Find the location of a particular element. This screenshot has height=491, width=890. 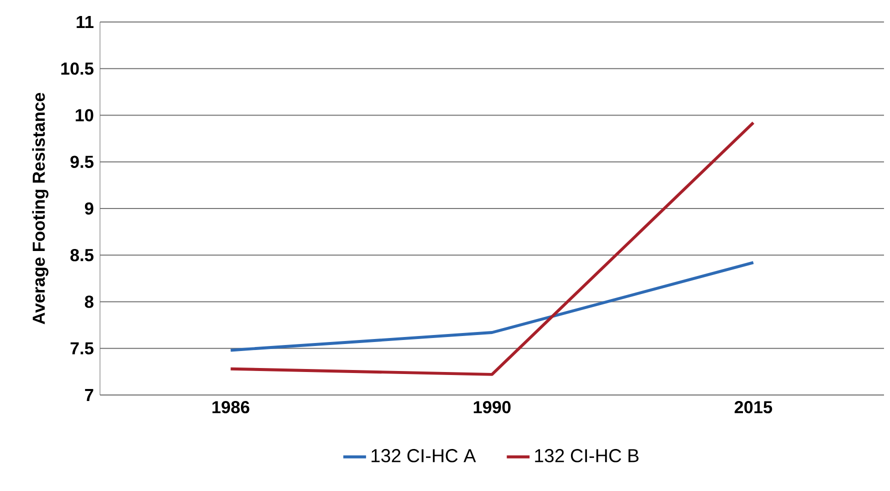

legend-label: 132 CI-HC A is located at coordinates (424, 455).